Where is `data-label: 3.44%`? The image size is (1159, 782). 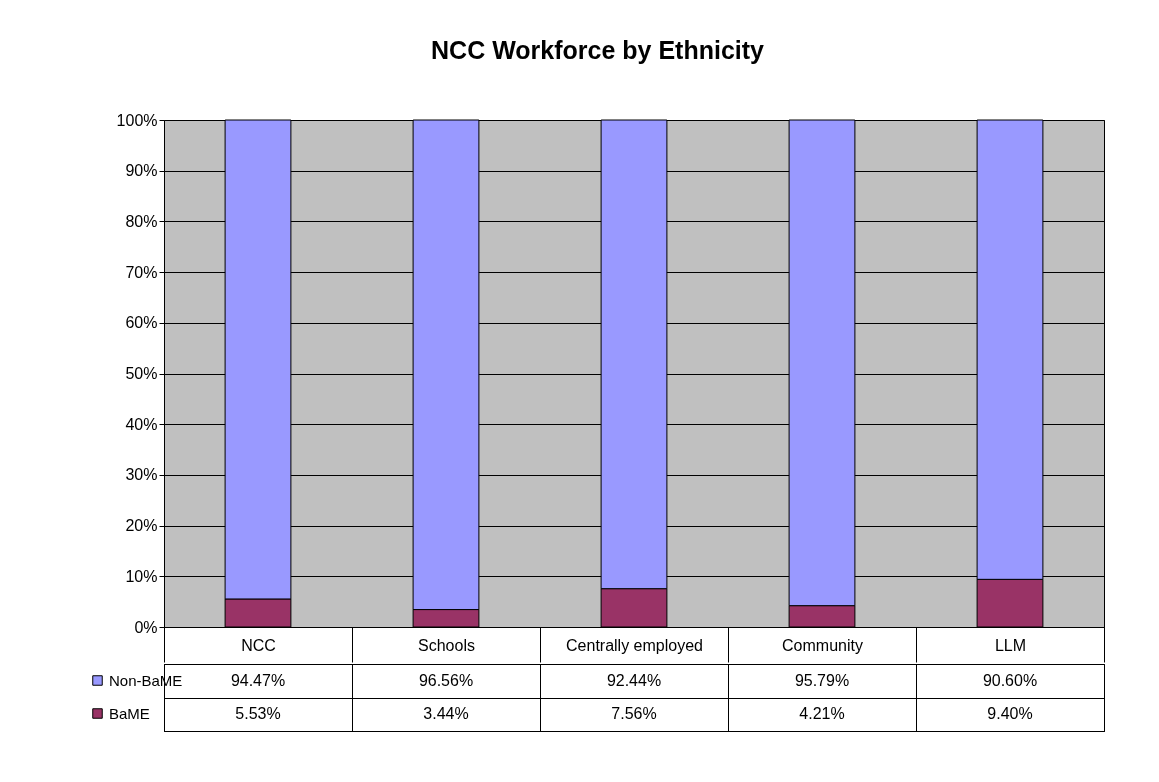
data-label: 3.44% is located at coordinates (446, 714).